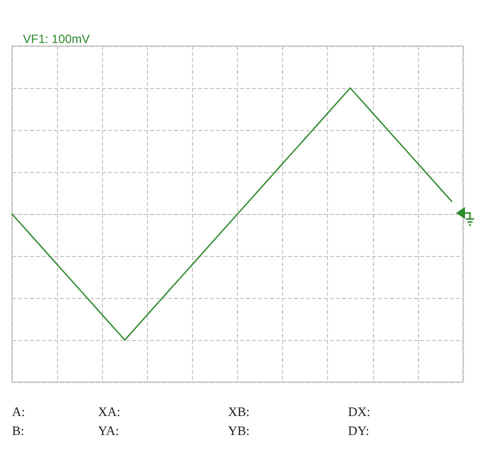 The height and width of the screenshot is (456, 503). Describe the element at coordinates (359, 411) in the screenshot. I see `text: DX:` at that location.